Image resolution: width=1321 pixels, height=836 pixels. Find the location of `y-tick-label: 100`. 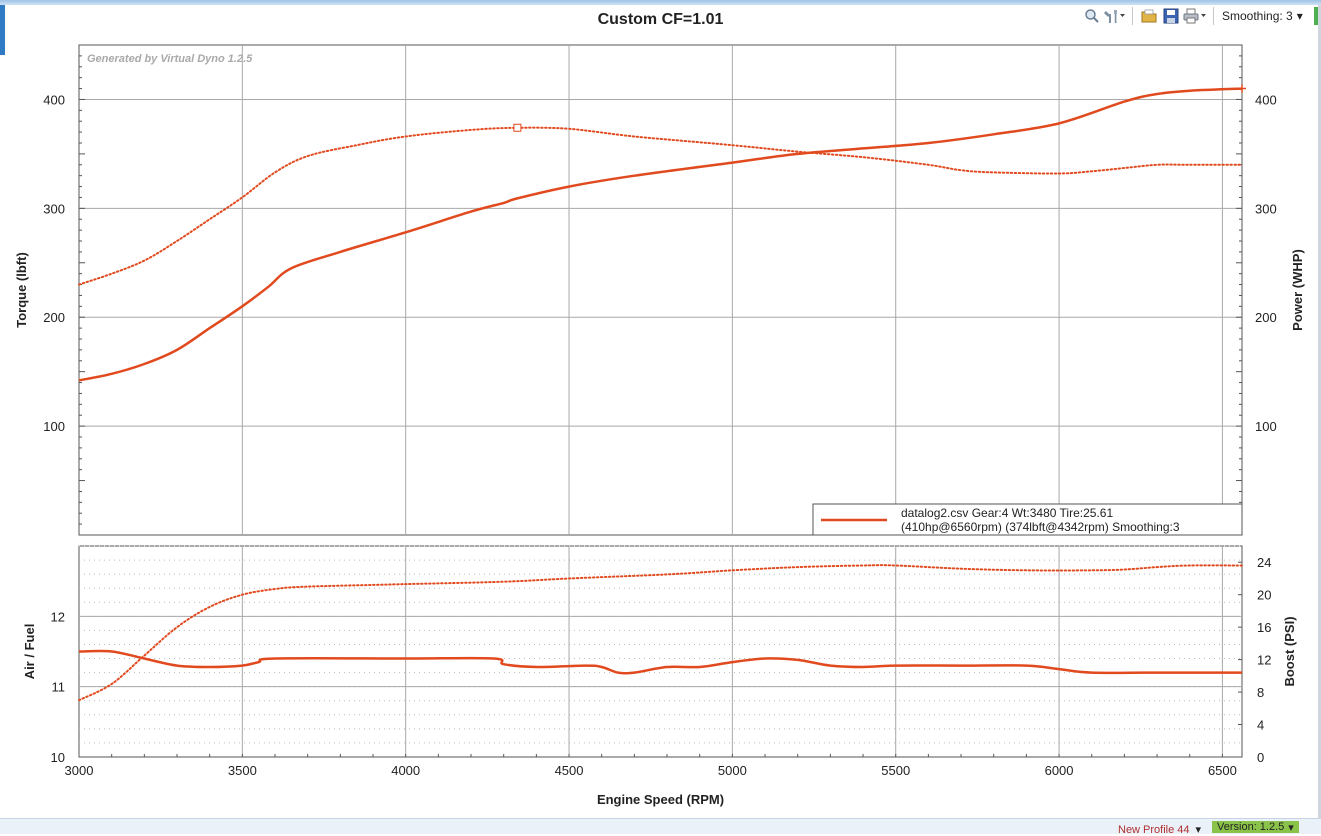

y-tick-label: 100 is located at coordinates (54, 426).